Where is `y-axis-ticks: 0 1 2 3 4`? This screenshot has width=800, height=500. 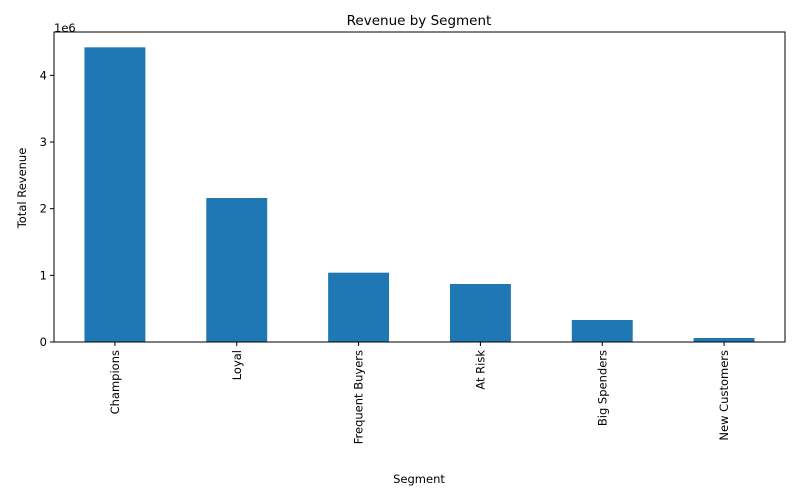 y-axis-ticks: 0 1 2 3 4 is located at coordinates (47, 208).